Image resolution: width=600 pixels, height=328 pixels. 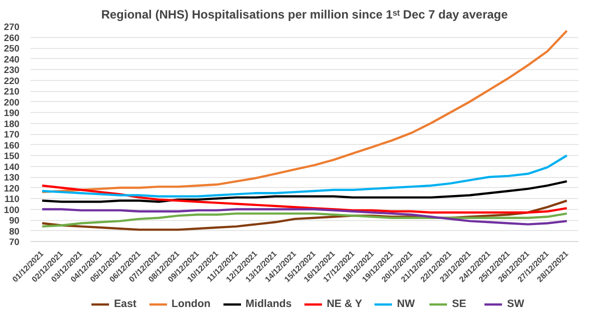 What do you see at coordinates (12, 37) in the screenshot?
I see `y-tick-label: 260` at bounding box center [12, 37].